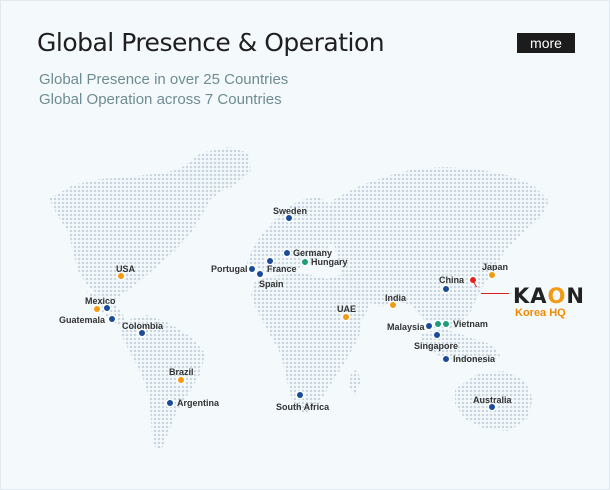 The image size is (610, 490). I want to click on subtitle-operation: Global Operation across 7 Countries, so click(160, 99).